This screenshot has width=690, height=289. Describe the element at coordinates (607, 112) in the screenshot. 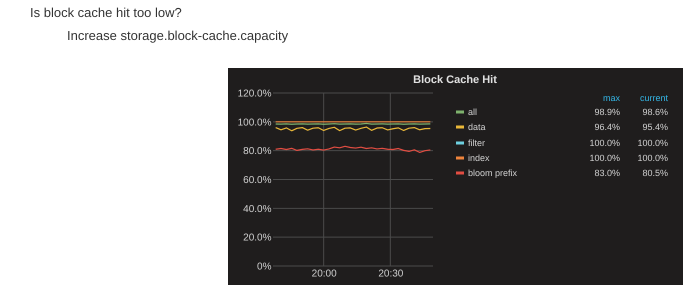

I see `text: 98.9%` at that location.